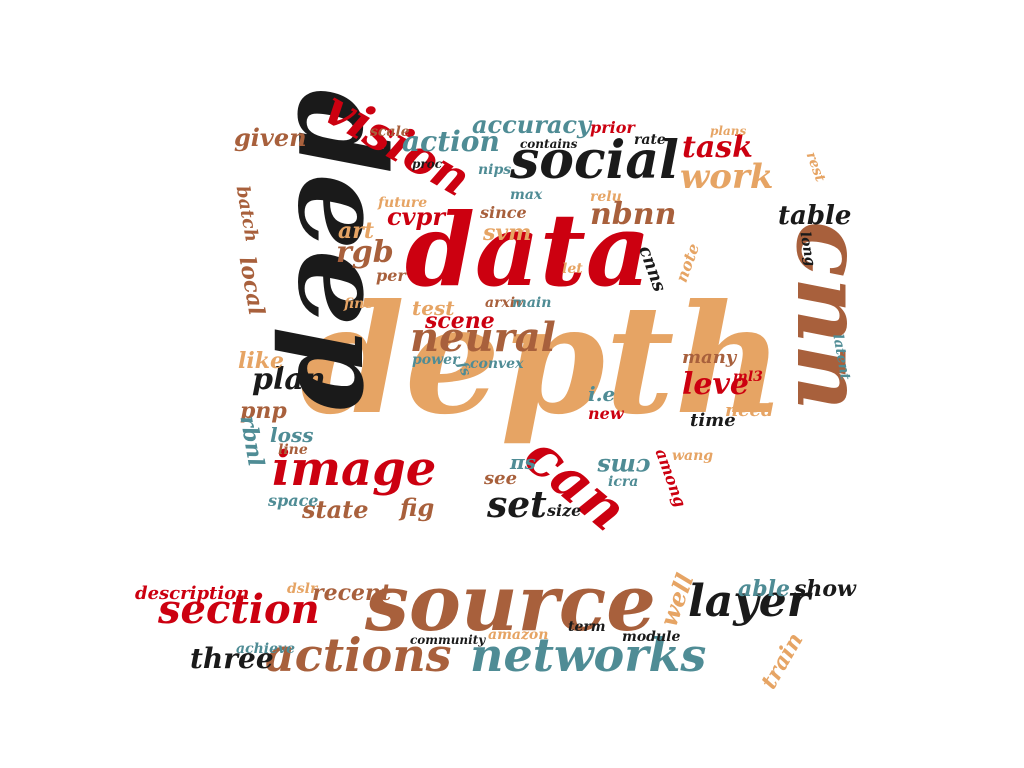 The image size is (1024, 768). Describe the element at coordinates (495, 170) in the screenshot. I see `word-nips: nips` at that location.